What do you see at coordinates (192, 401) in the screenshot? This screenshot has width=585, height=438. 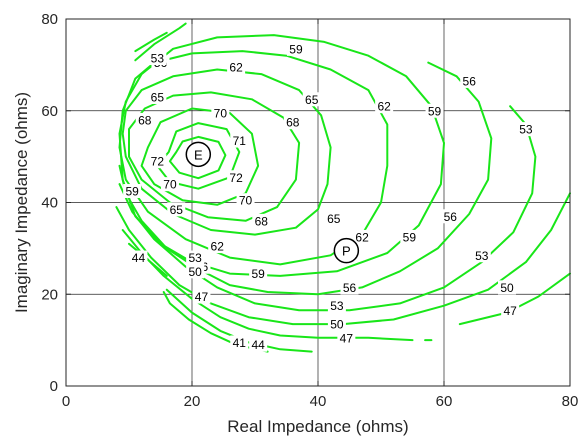 I see `x-tick-label: 20` at bounding box center [192, 401].